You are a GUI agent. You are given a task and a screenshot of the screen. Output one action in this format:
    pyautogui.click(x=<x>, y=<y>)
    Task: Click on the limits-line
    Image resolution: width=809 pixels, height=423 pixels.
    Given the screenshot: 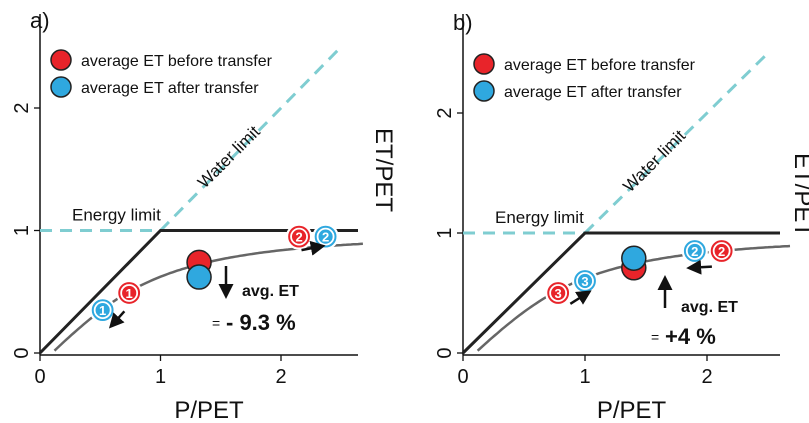 What is the action you would take?
    pyautogui.click(x=620, y=293)
    